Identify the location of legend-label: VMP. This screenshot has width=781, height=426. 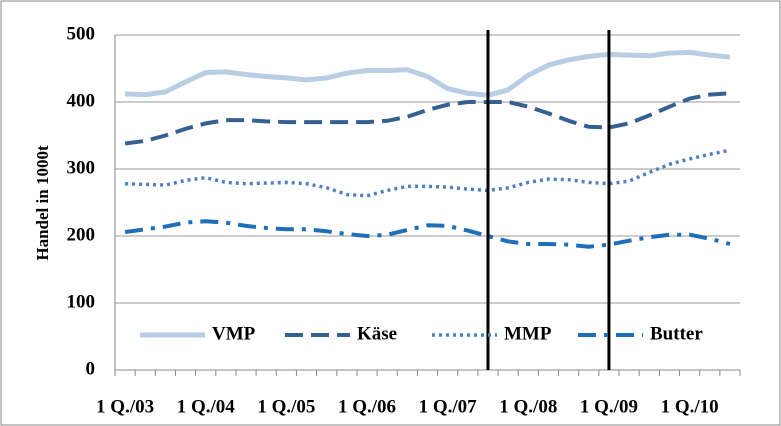
(234, 333).